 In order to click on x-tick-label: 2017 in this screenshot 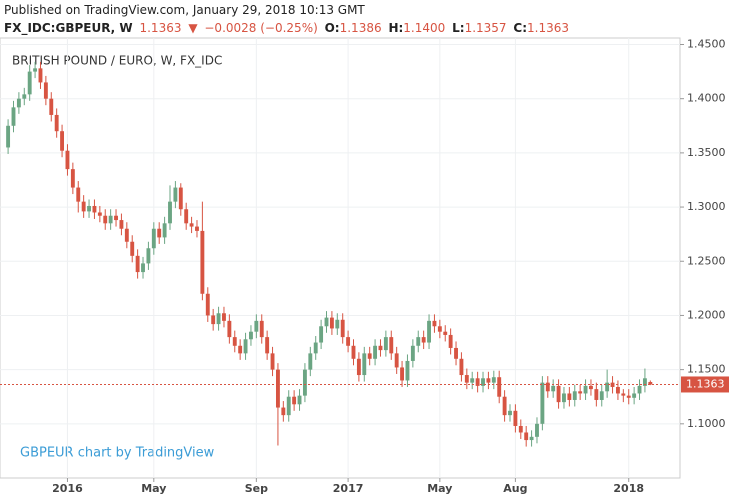, I will do `click(348, 488)`.